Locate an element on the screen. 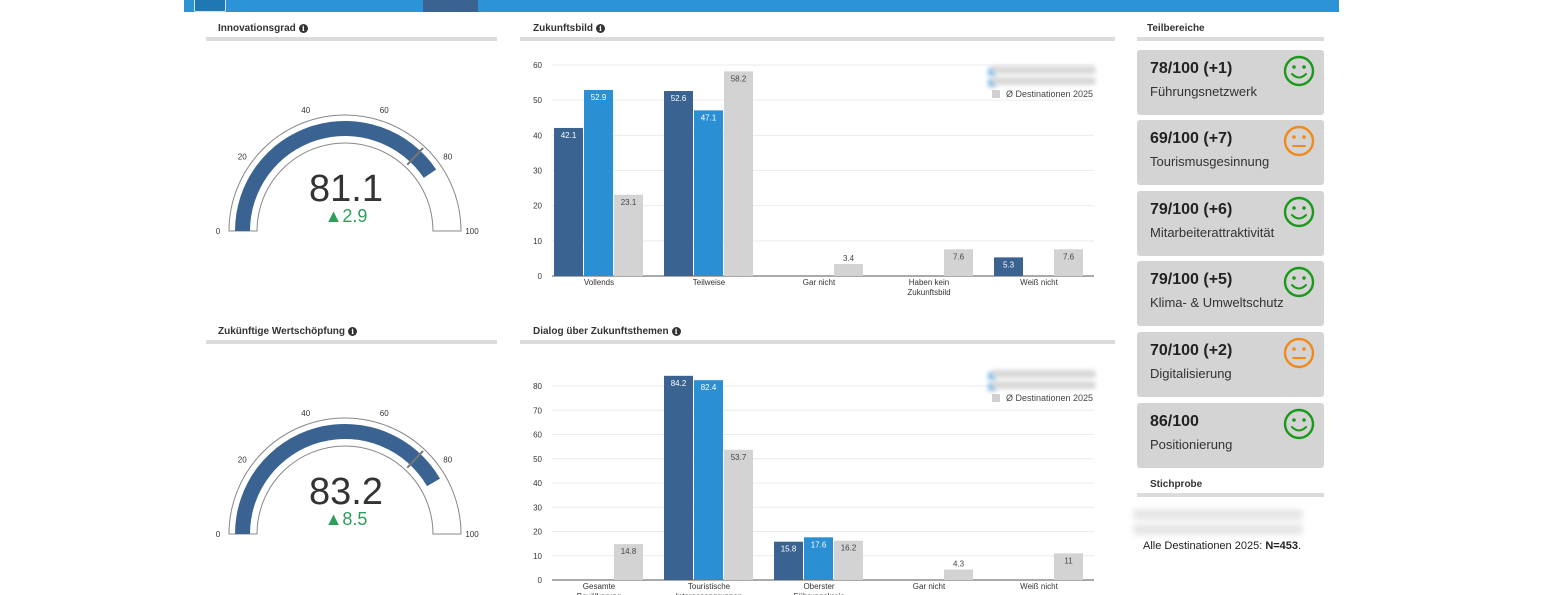 This screenshot has height=595, width=1550. bar-data-label: 4.3 is located at coordinates (959, 564).